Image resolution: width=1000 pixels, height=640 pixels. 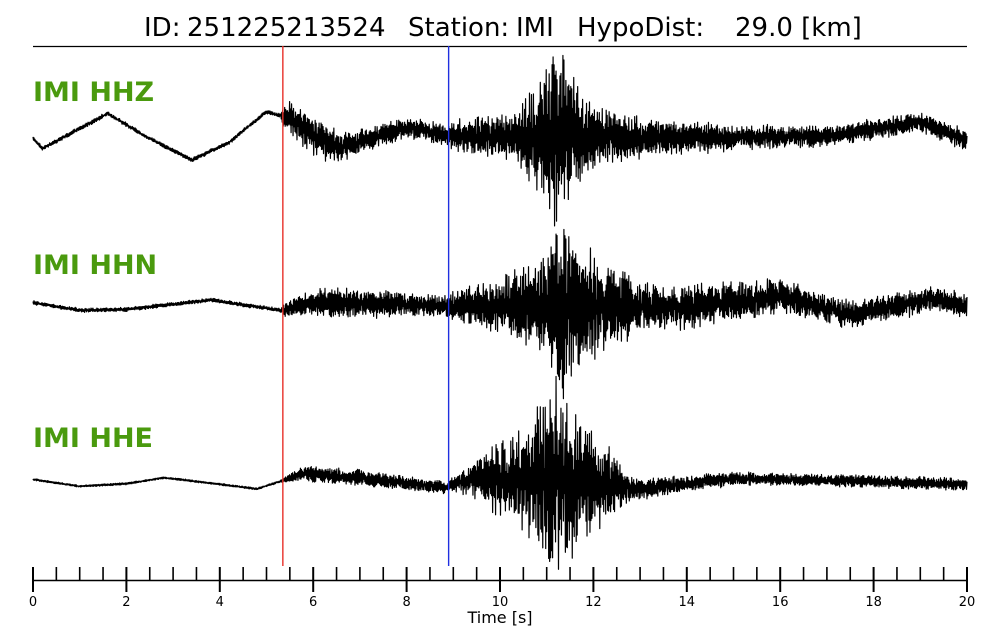 What do you see at coordinates (458, 28) in the screenshot?
I see `title-station-label: Station:` at bounding box center [458, 28].